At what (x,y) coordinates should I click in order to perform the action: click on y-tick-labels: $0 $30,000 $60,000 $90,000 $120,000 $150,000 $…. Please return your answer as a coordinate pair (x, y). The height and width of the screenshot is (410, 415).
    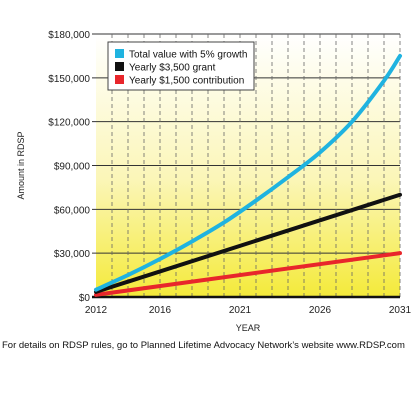
    Looking at the image, I should click on (69, 167).